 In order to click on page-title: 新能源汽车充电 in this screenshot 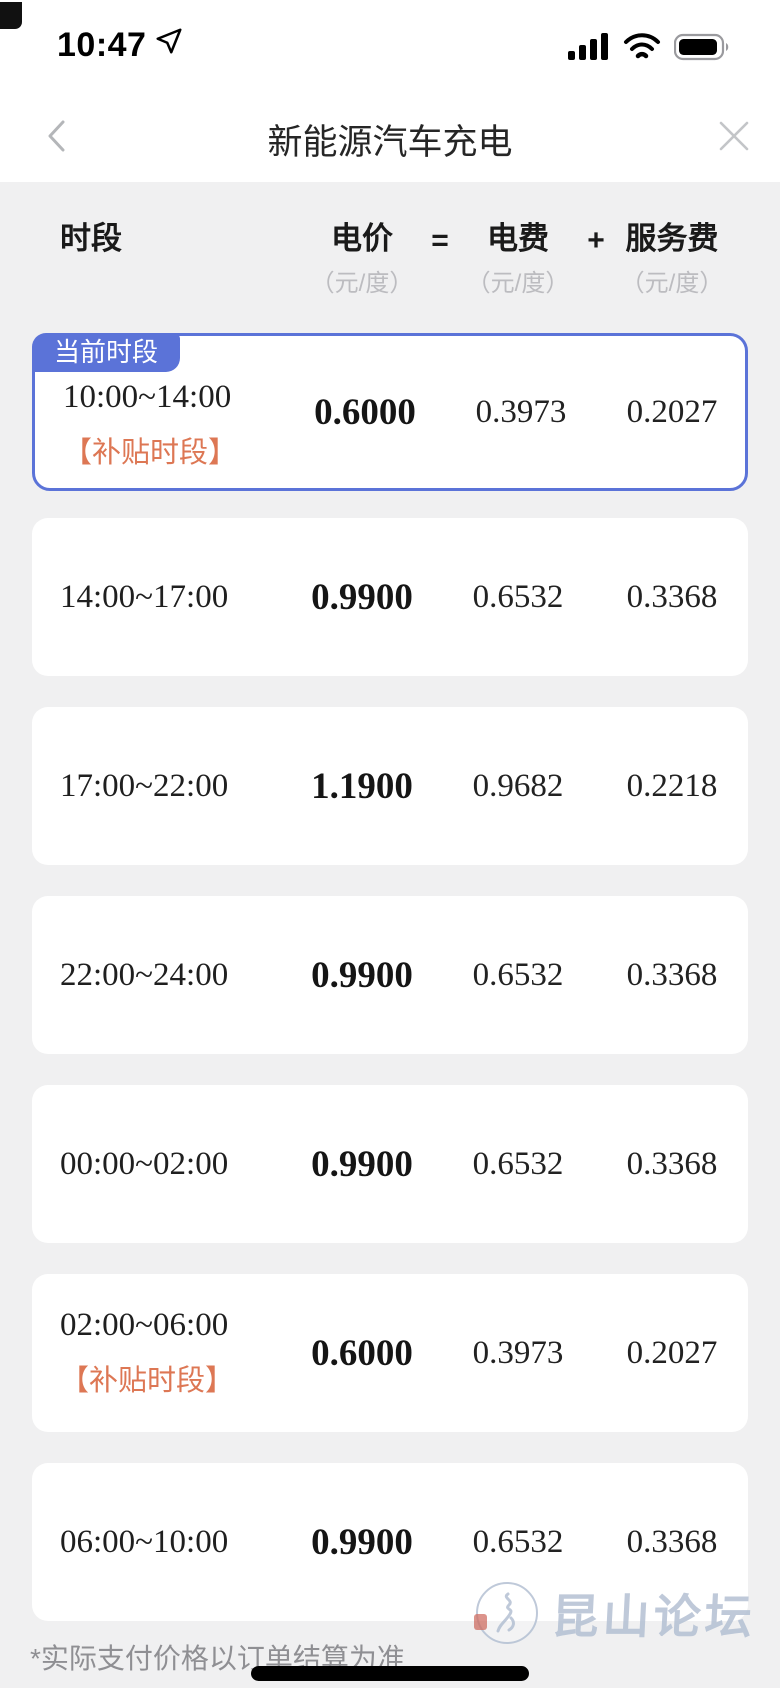, I will do `click(390, 142)`.